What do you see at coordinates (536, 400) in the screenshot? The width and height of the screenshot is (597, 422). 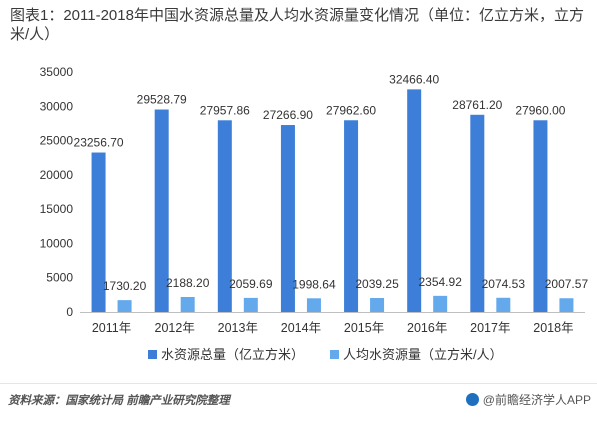 I see `brand-label: @前瞻经济学人APP` at bounding box center [536, 400].